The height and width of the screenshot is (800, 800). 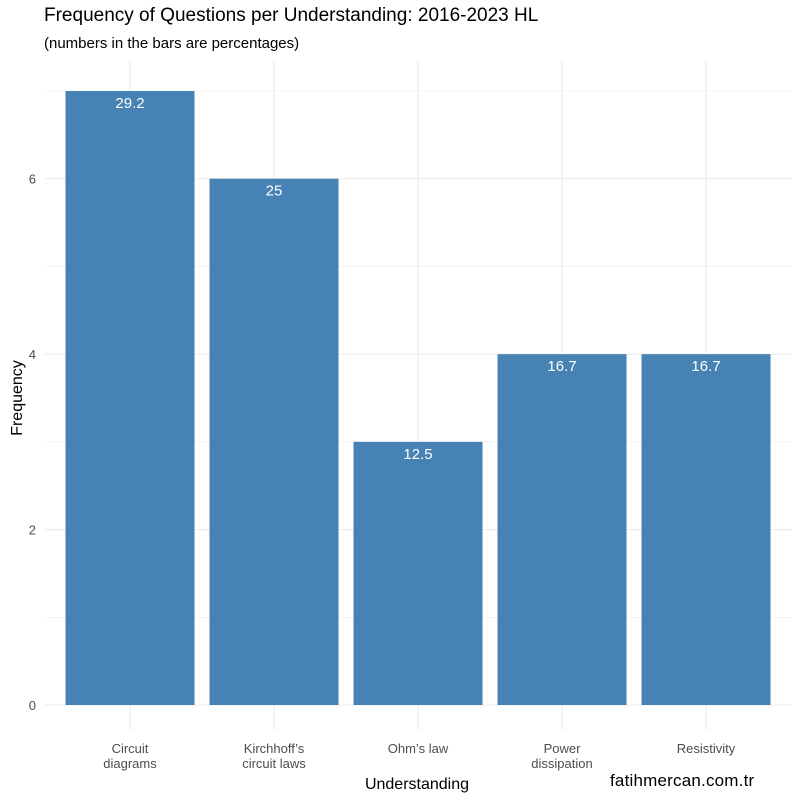 What do you see at coordinates (32, 354) in the screenshot?
I see `y-tick-label: 4` at bounding box center [32, 354].